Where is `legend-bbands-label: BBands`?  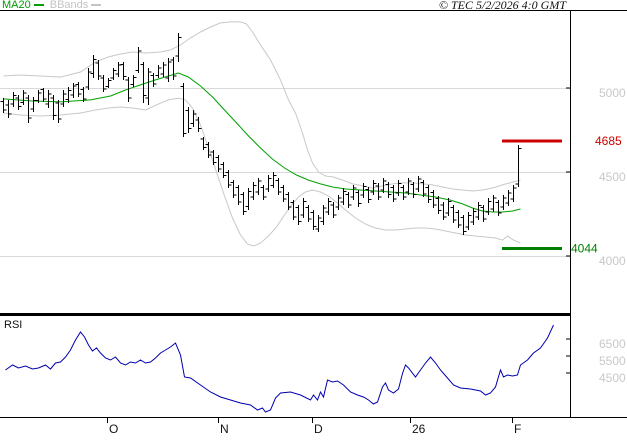
legend-bbands-label: BBands is located at coordinates (69, 5).